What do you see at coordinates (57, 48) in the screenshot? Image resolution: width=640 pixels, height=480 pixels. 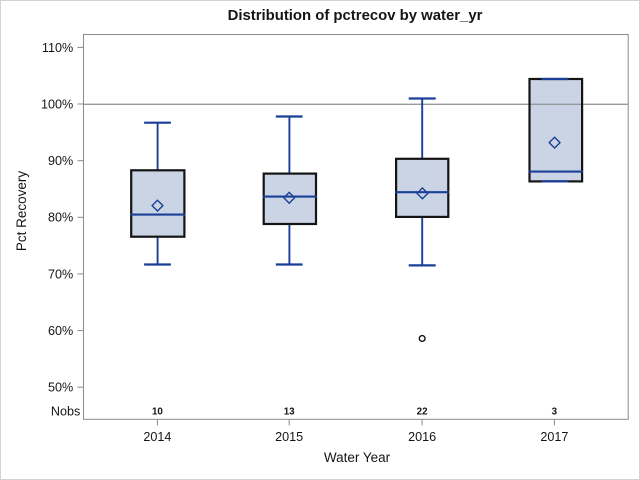 I see `svg-text: 110%` at bounding box center [57, 48].